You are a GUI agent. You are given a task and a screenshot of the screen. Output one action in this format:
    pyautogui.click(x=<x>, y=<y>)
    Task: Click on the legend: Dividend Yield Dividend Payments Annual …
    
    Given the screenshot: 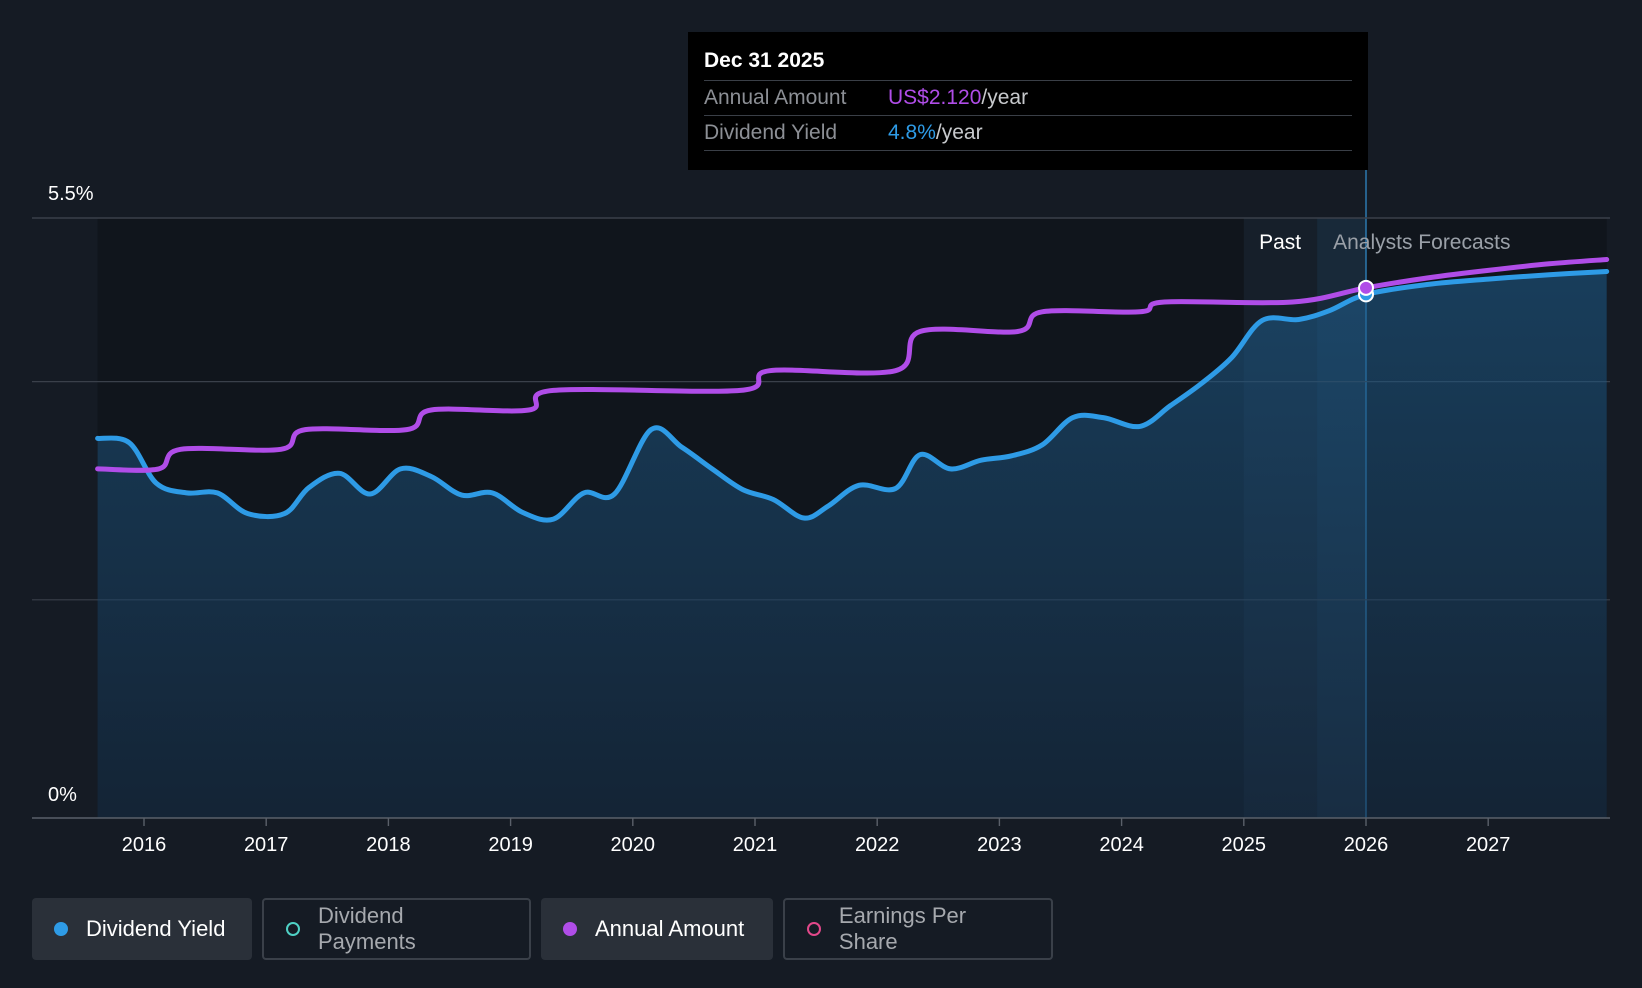 What is the action you would take?
    pyautogui.click(x=542, y=929)
    